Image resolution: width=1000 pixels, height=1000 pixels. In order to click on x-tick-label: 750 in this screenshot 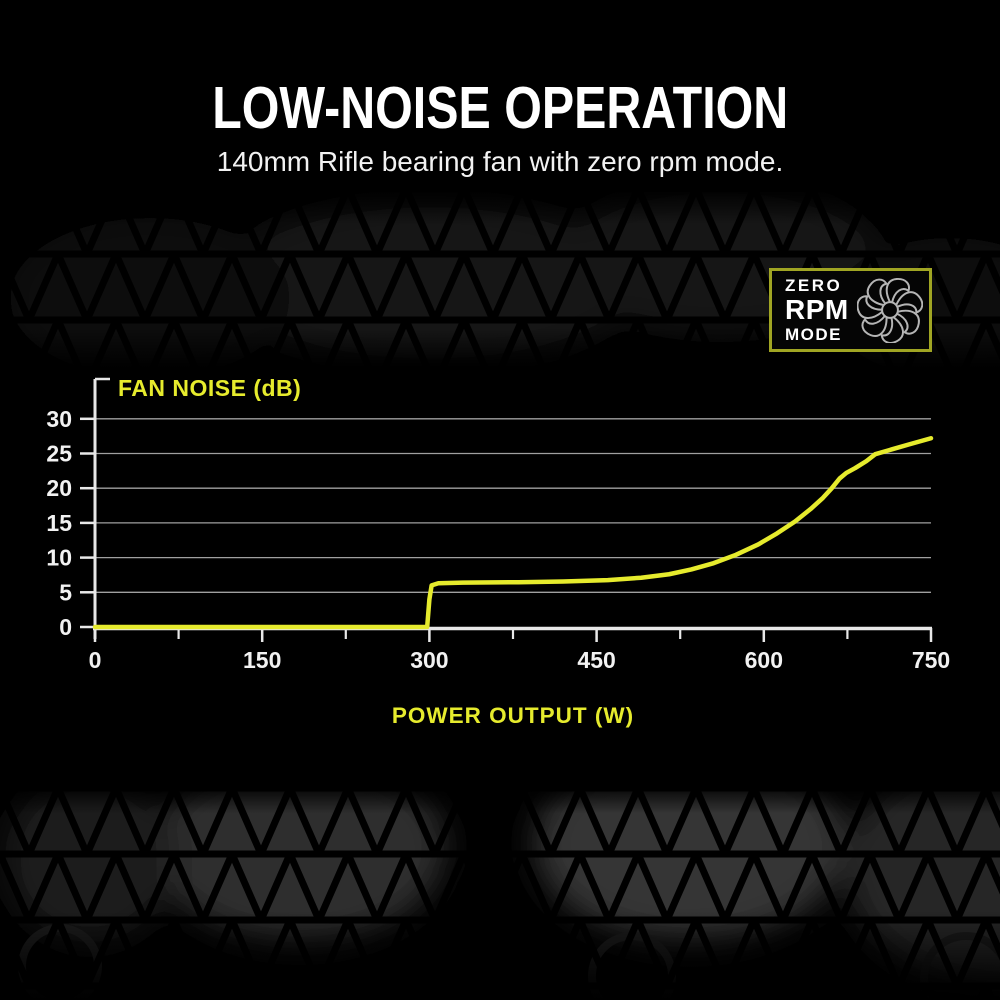, I will do `click(931, 660)`.